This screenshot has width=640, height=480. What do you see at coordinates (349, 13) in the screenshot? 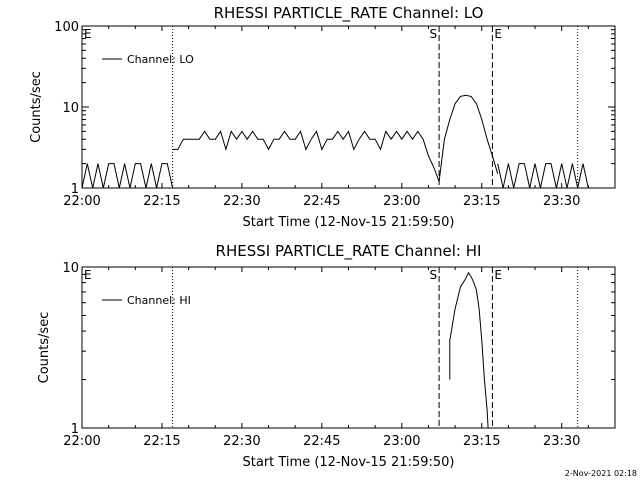
I see `chart-title: RHESSI PARTICLE_RATE Channel: LO` at bounding box center [349, 13].